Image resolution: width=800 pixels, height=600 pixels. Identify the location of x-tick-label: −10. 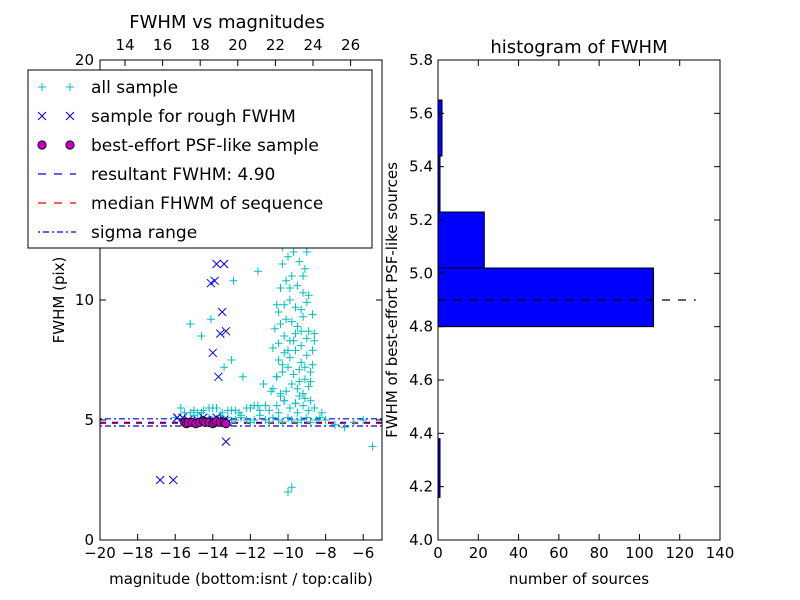
(288, 553).